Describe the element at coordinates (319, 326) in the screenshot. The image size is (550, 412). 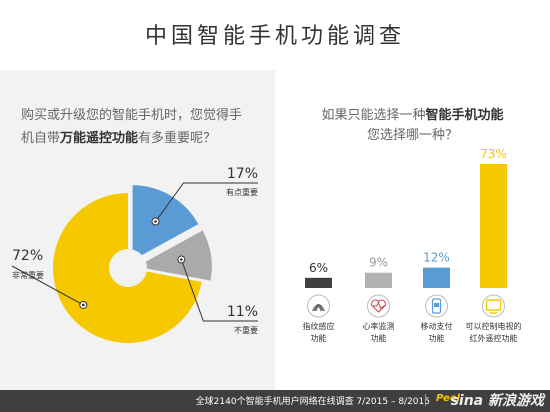
I see `bar-category-label-0-0: 指纹感应` at that location.